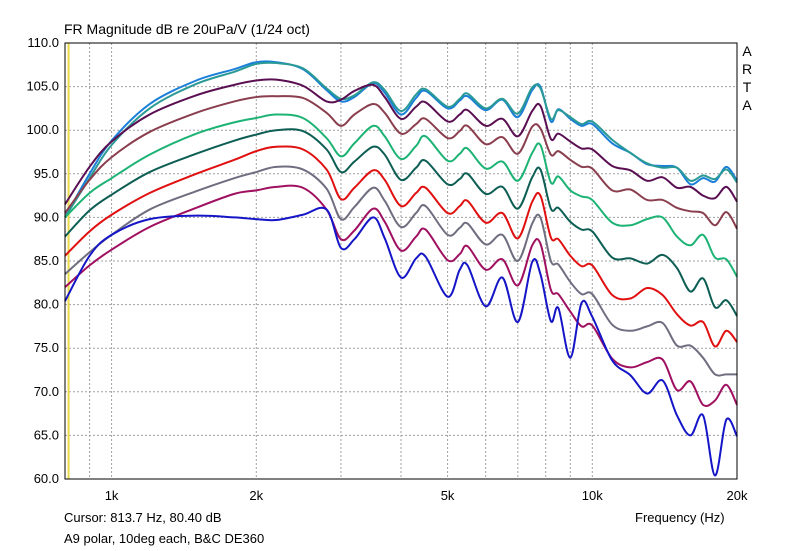 The height and width of the screenshot is (551, 800). Describe the element at coordinates (46, 260) in the screenshot. I see `y-tick-label: 85.0` at that location.